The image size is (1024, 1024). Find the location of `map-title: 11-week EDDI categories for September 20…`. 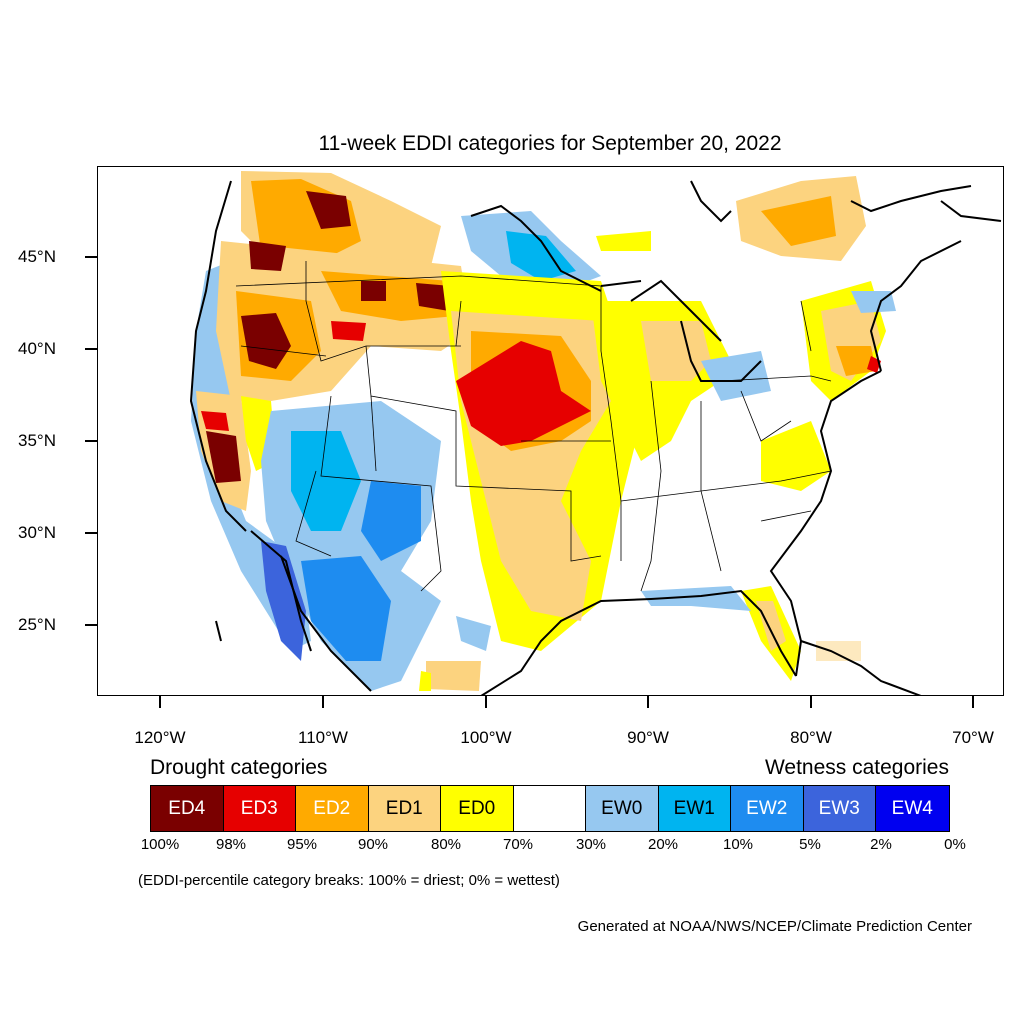

map-title: 11-week EDDI categories for September 20… is located at coordinates (550, 143).